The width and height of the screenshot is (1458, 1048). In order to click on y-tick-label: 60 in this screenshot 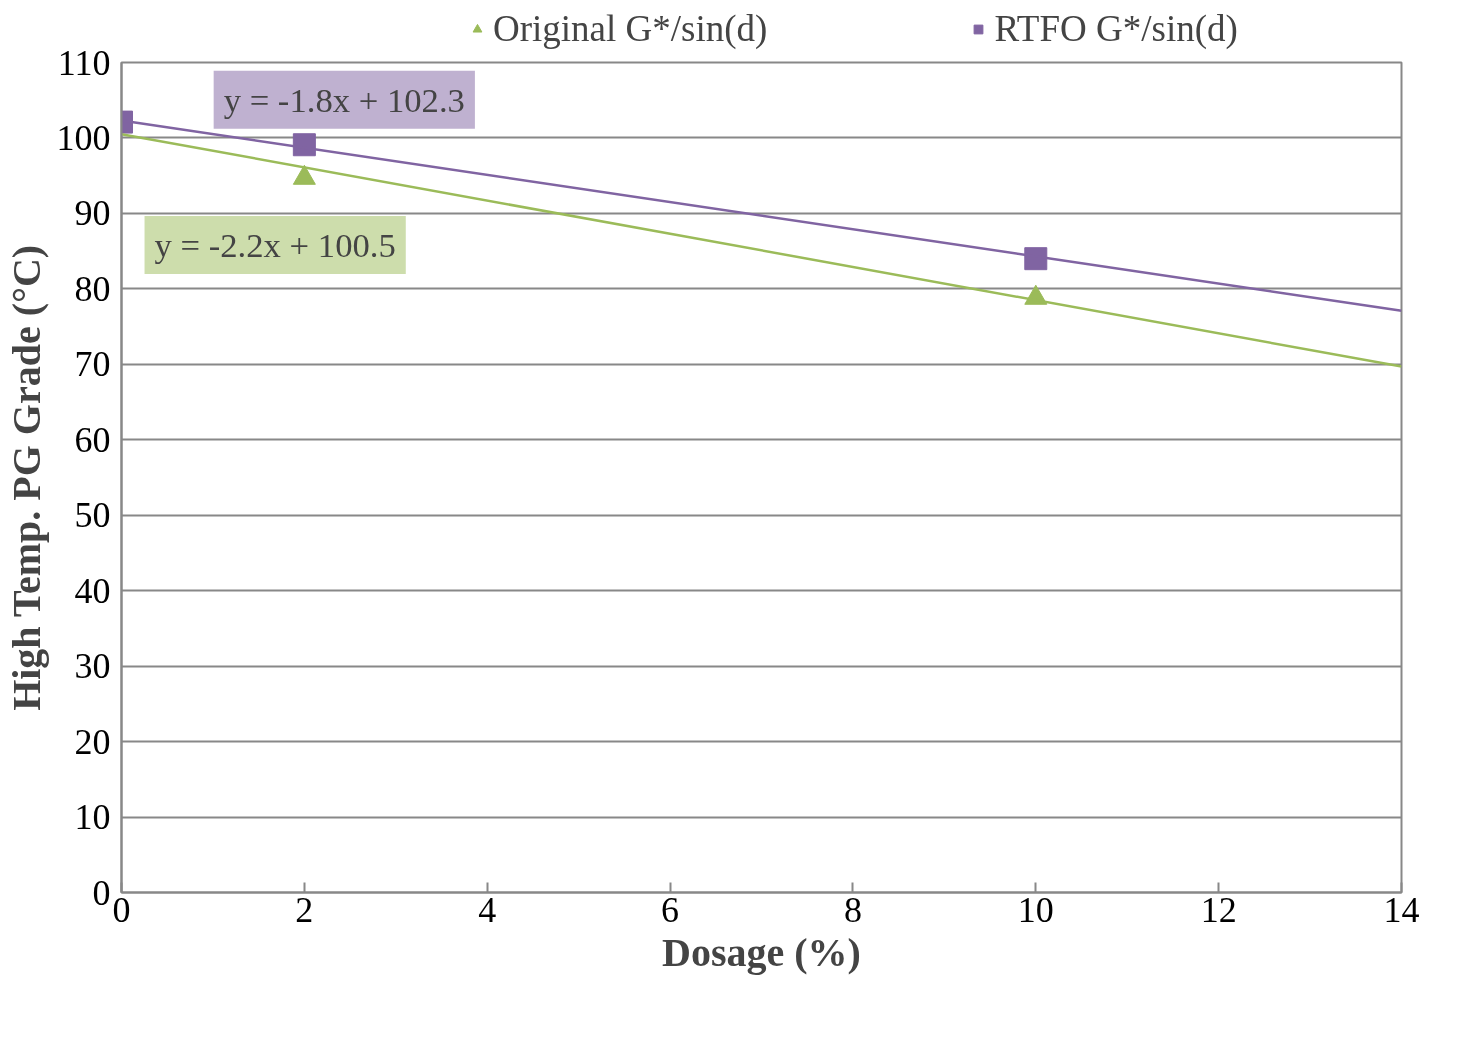, I will do `click(92, 439)`.